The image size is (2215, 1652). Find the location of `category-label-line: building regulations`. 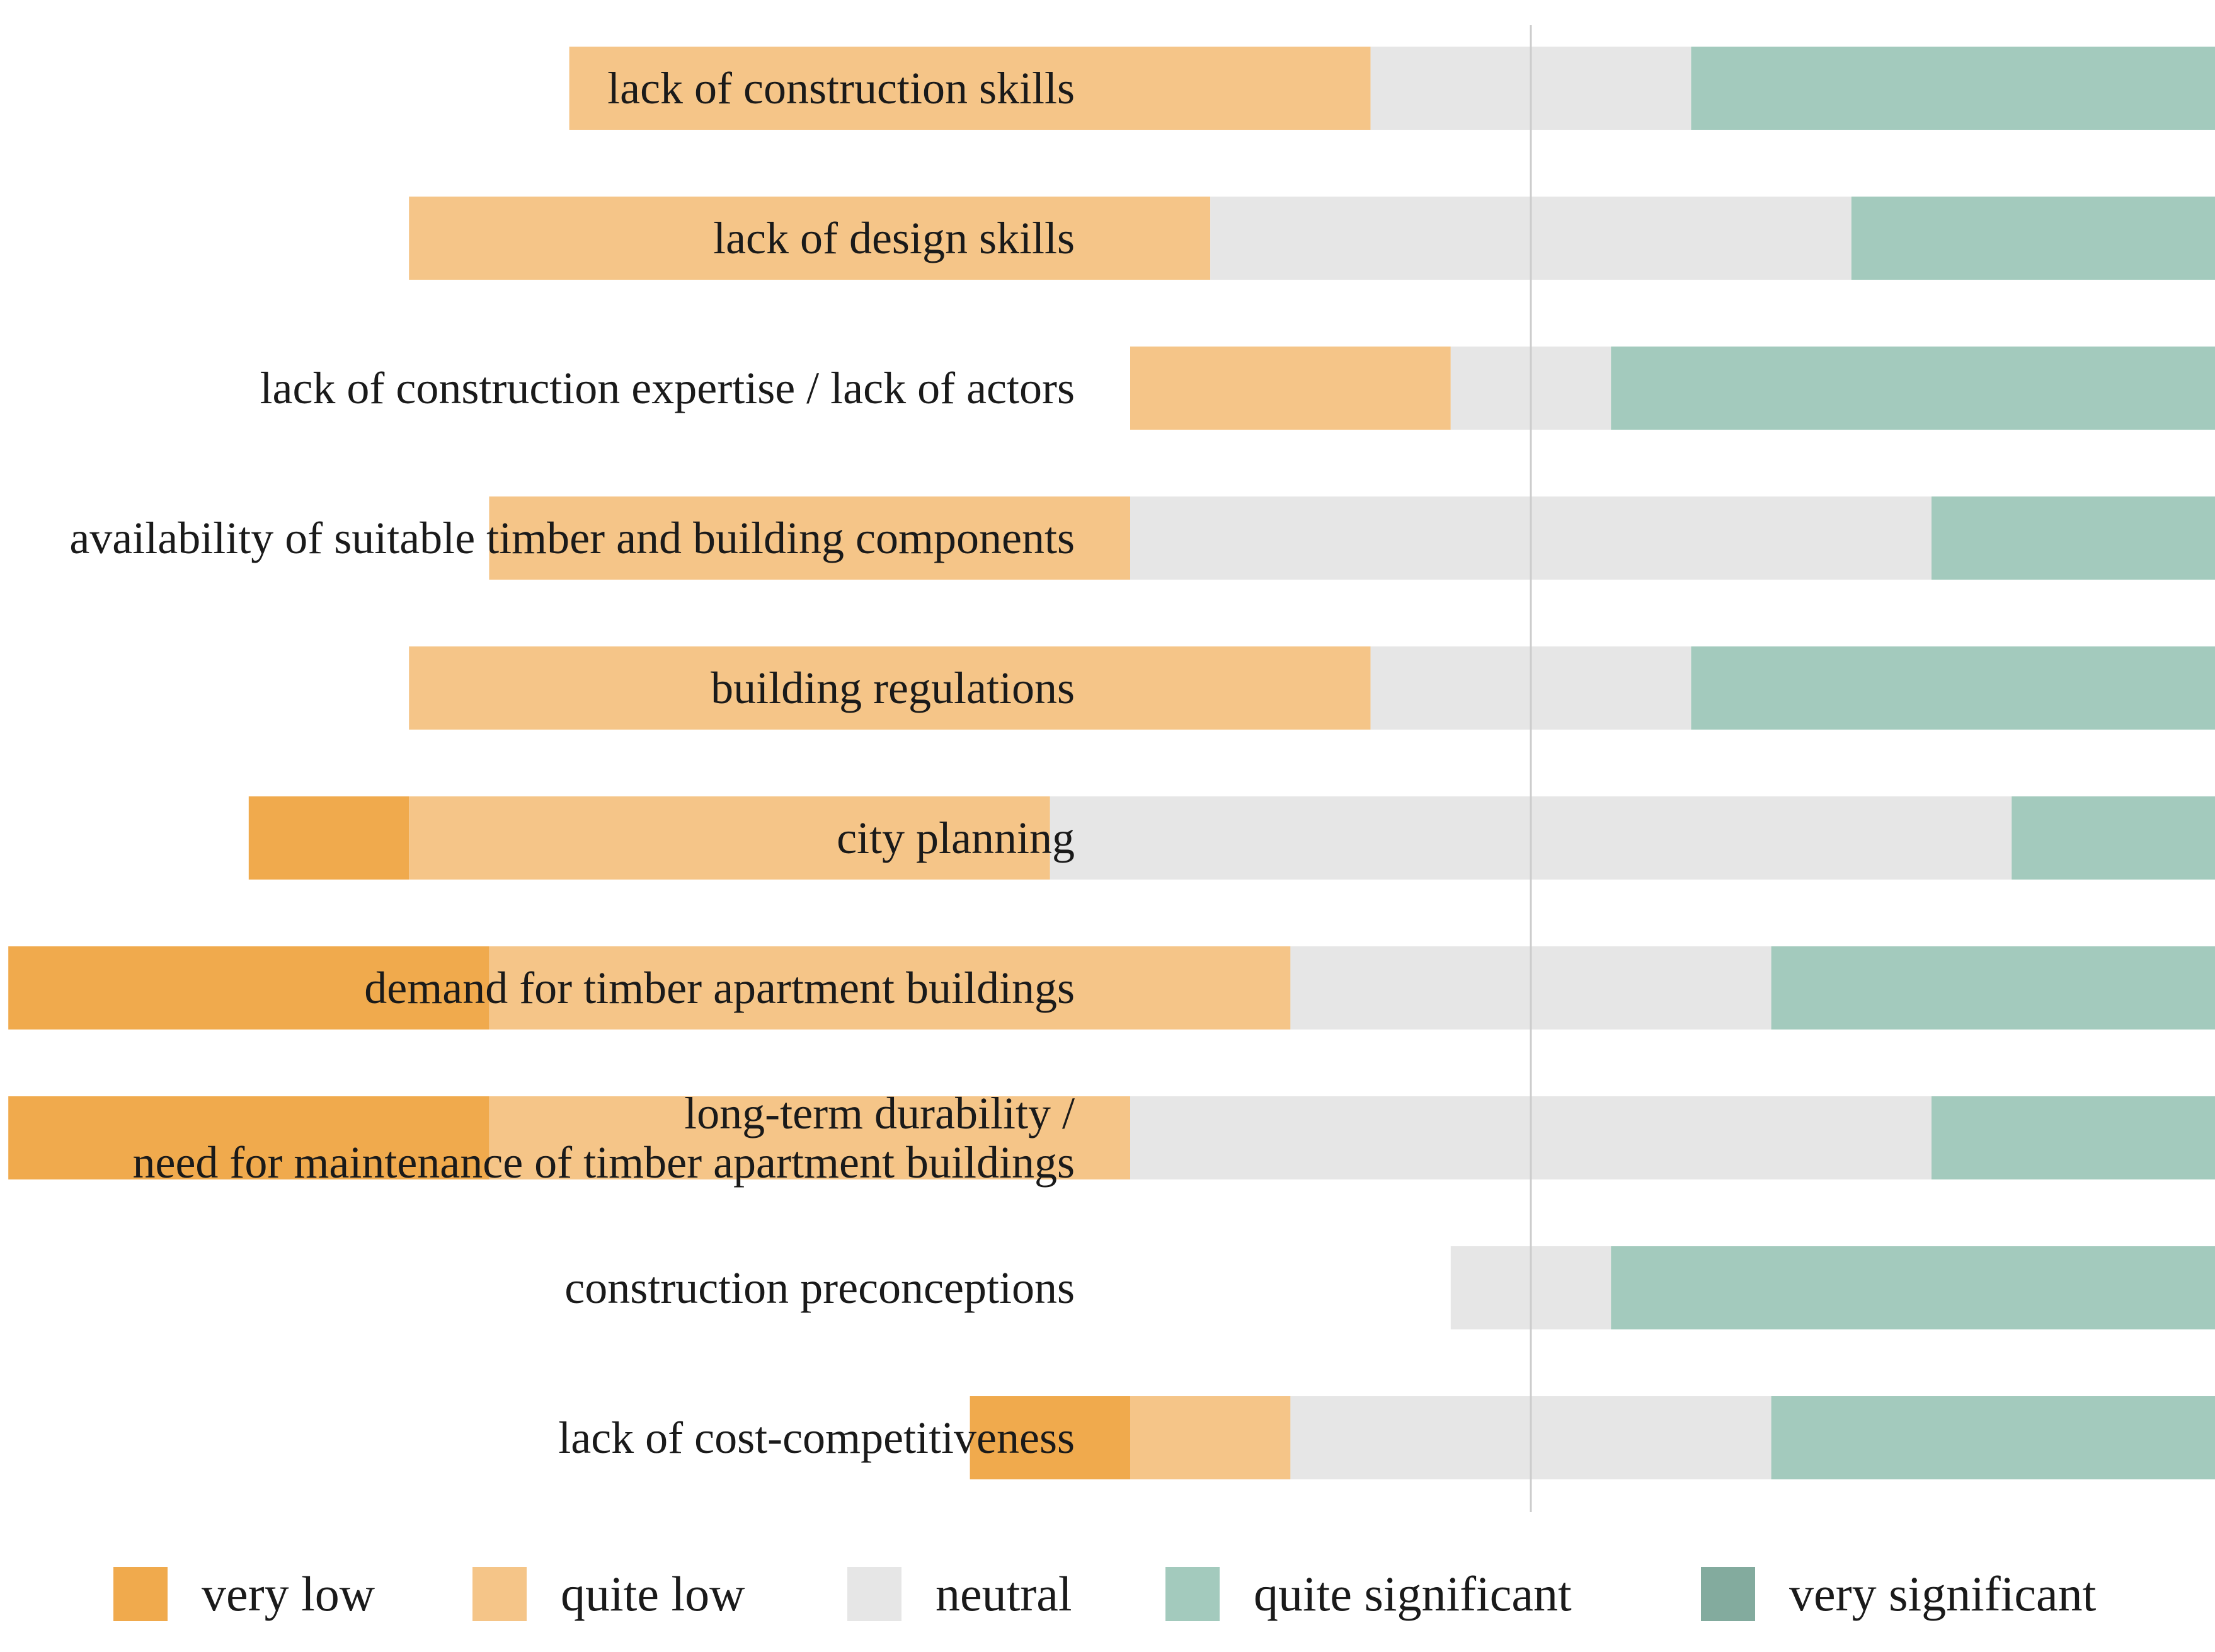

category-label-line: building regulations is located at coordinates (893, 688).